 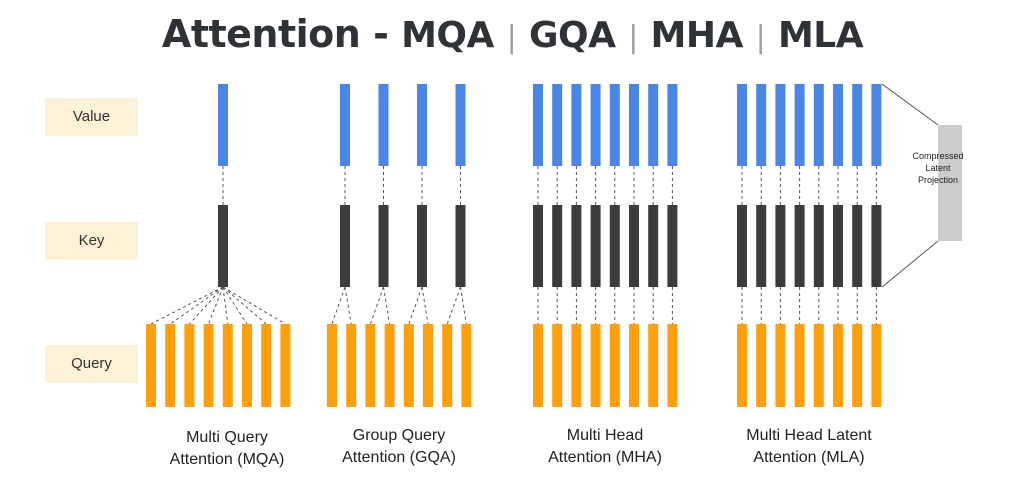 What do you see at coordinates (910, 264) in the screenshot?
I see `projection-bottom-link` at bounding box center [910, 264].